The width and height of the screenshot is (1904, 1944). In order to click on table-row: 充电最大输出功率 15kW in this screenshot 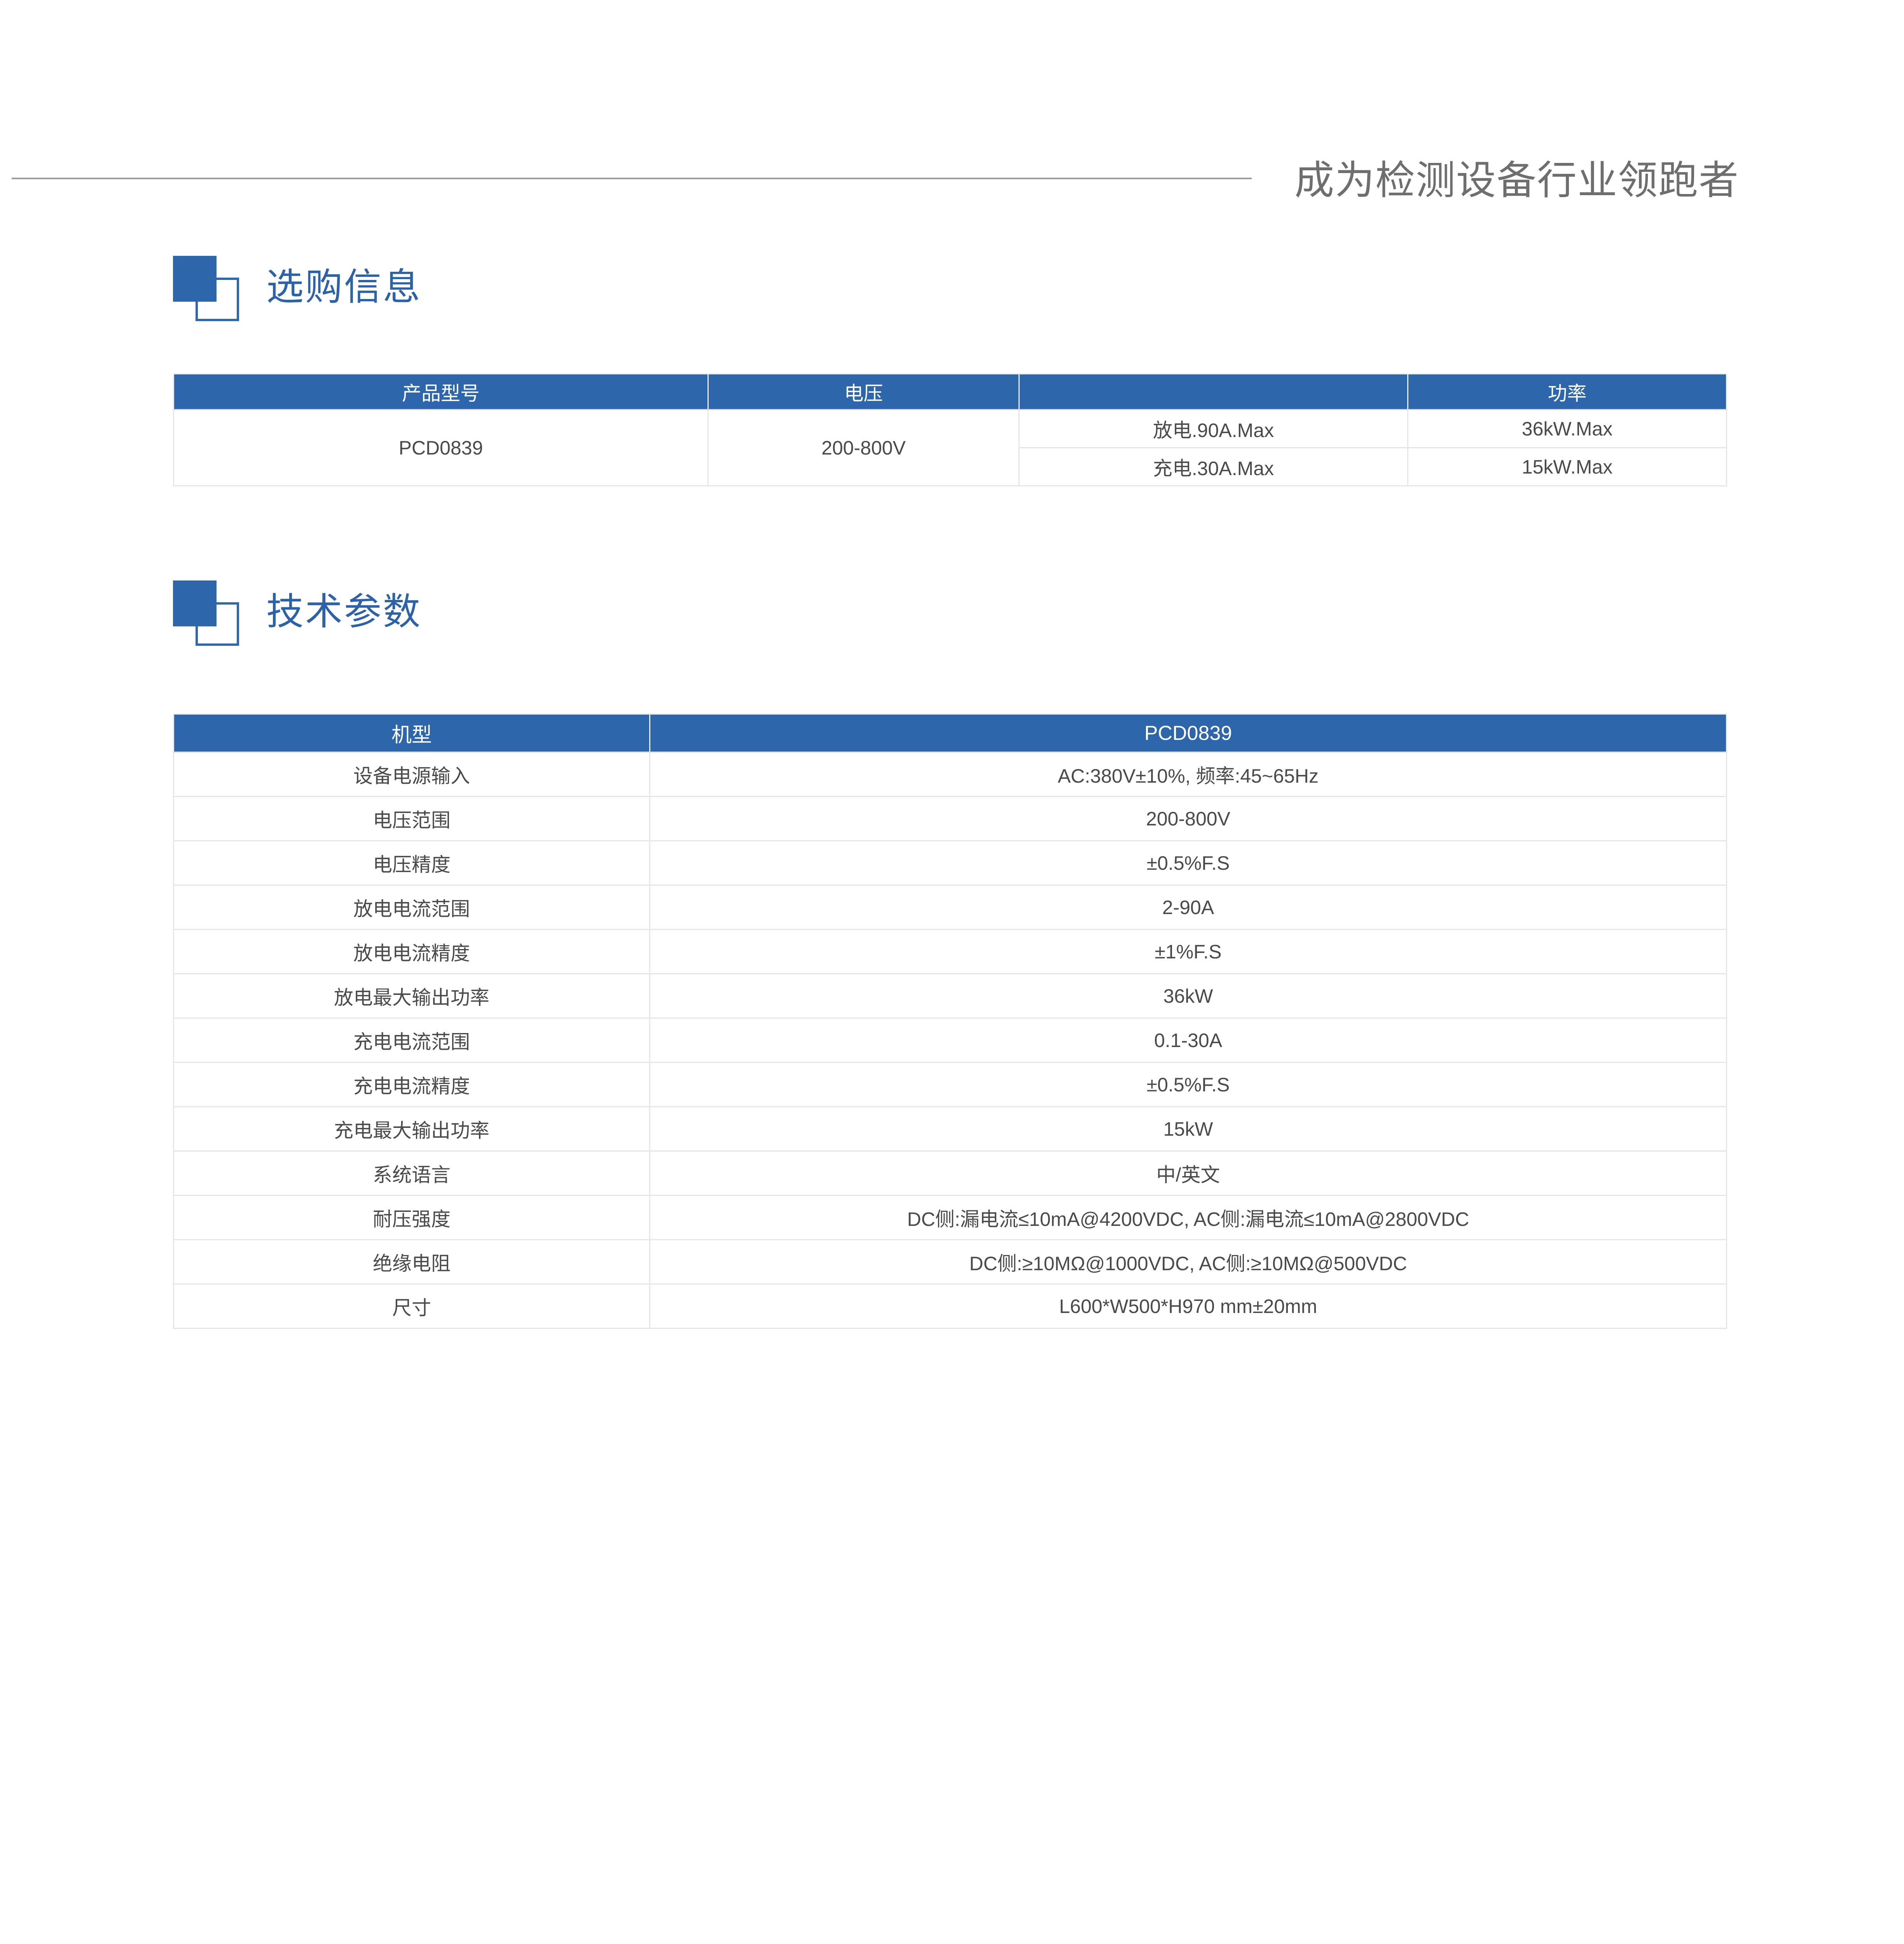, I will do `click(950, 1129)`.